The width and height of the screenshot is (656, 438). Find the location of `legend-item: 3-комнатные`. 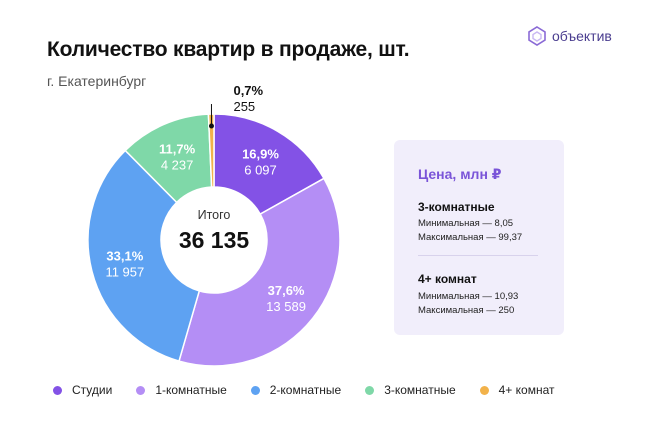

legend-item: 3-комнатные is located at coordinates (410, 390).